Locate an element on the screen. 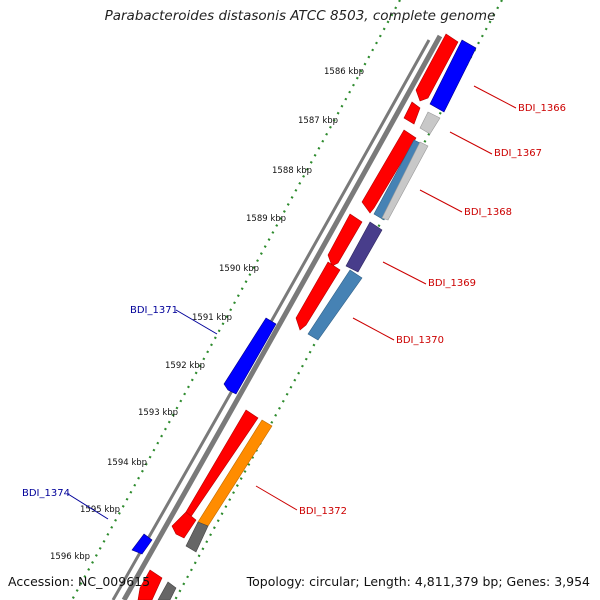 The image size is (600, 600). gene-label-bdi-1369: BDI_1369 is located at coordinates (452, 283).